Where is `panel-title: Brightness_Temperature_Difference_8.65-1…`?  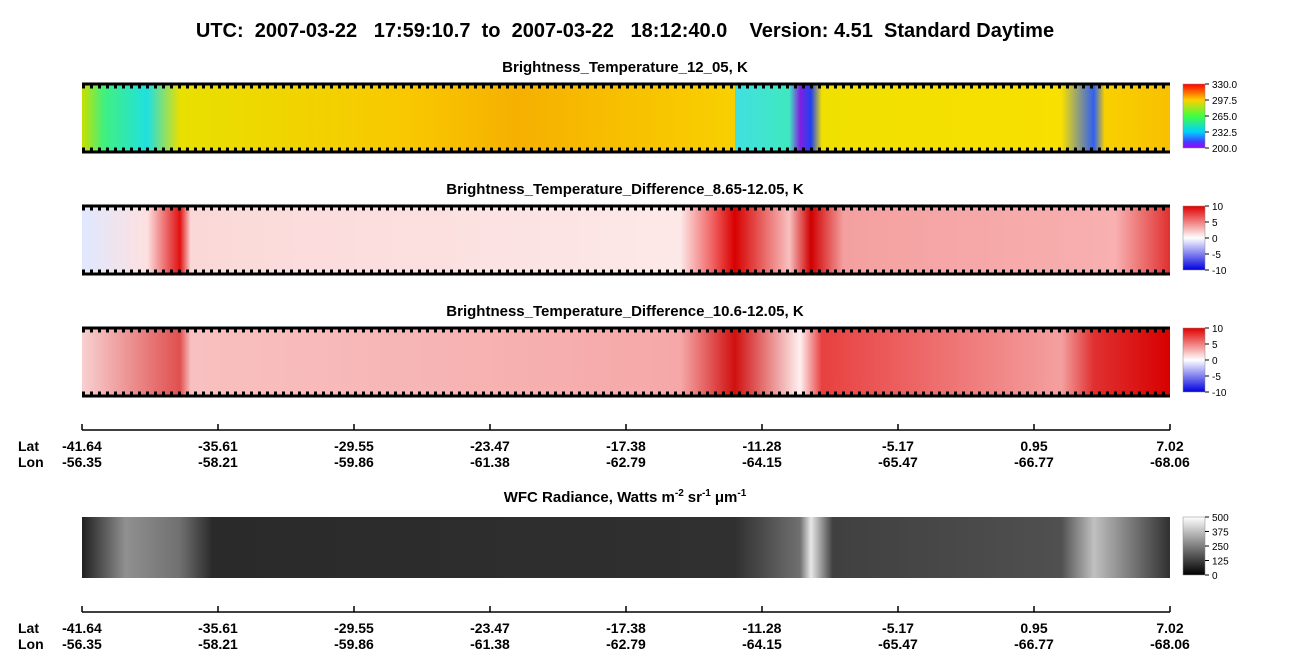 panel-title: Brightness_Temperature_Difference_8.65-1… is located at coordinates (625, 189).